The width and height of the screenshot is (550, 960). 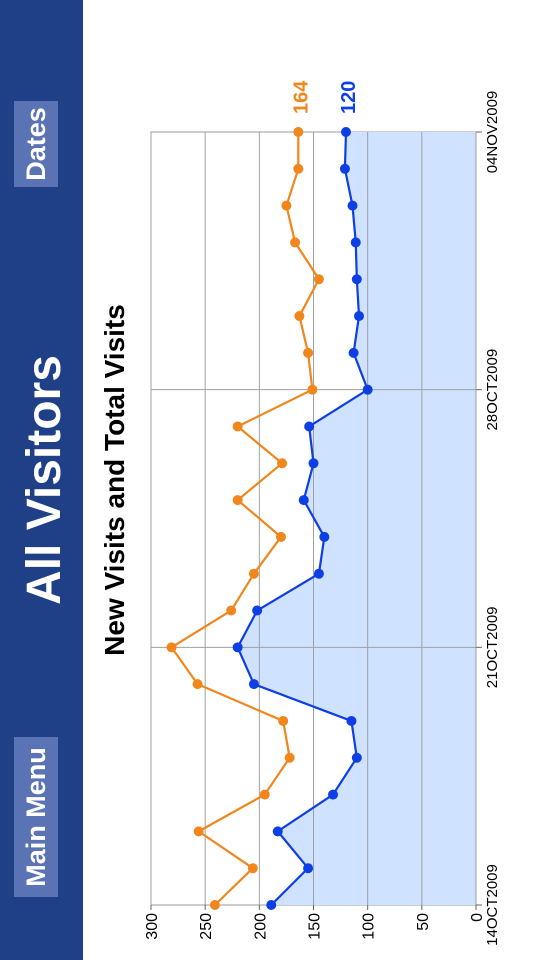 What do you see at coordinates (260, 926) in the screenshot?
I see `y-tick-label: 200` at bounding box center [260, 926].